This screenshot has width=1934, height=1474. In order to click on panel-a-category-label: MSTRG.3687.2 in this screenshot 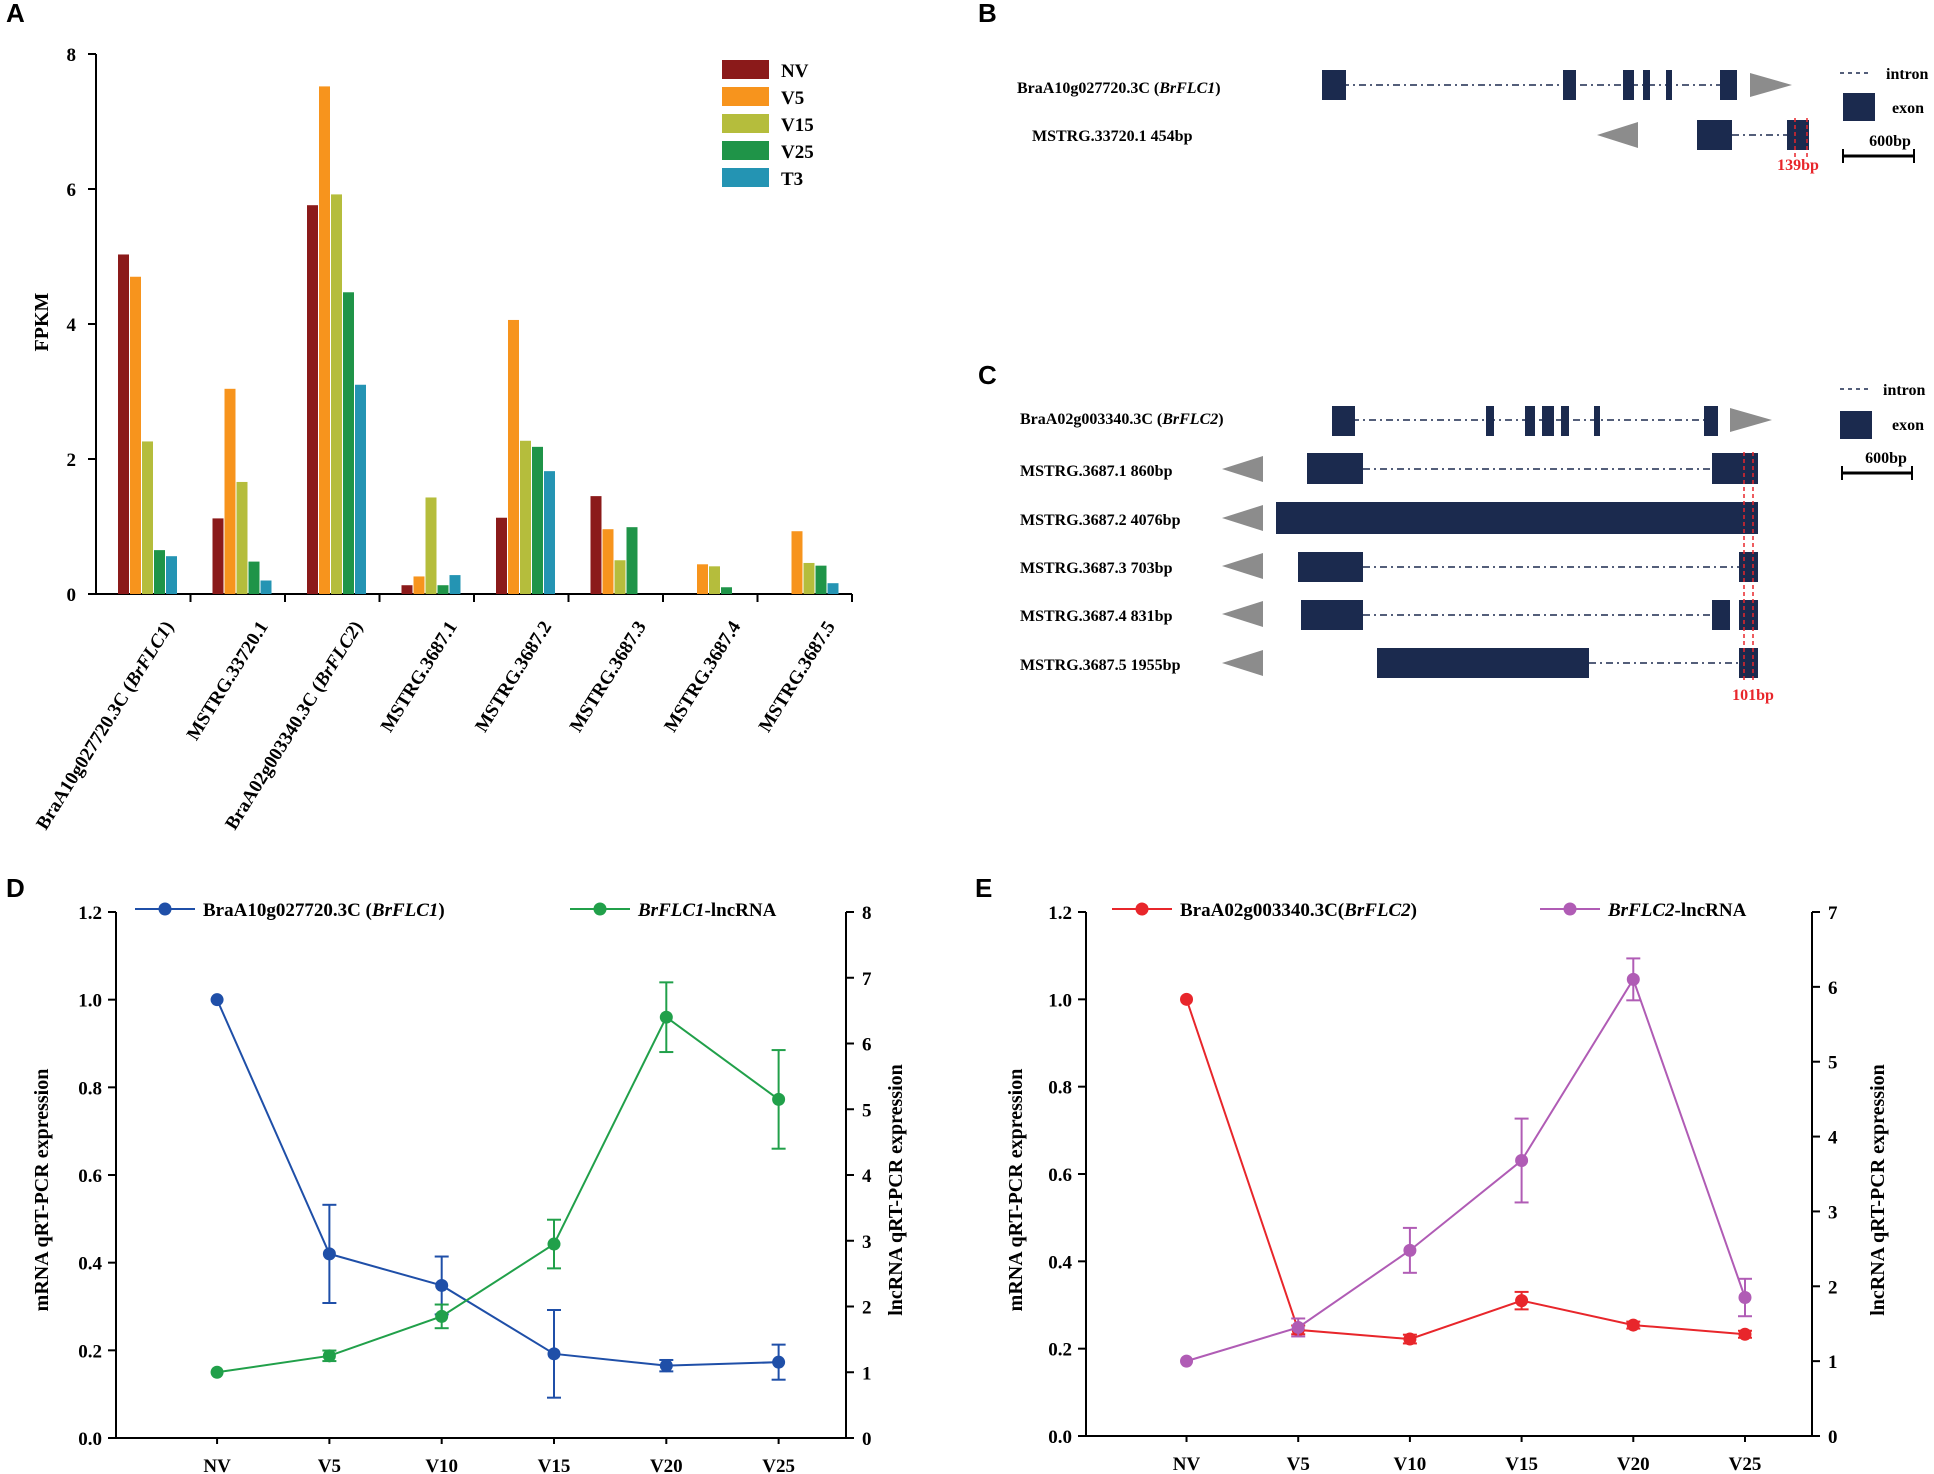, I will do `click(513, 677)`.